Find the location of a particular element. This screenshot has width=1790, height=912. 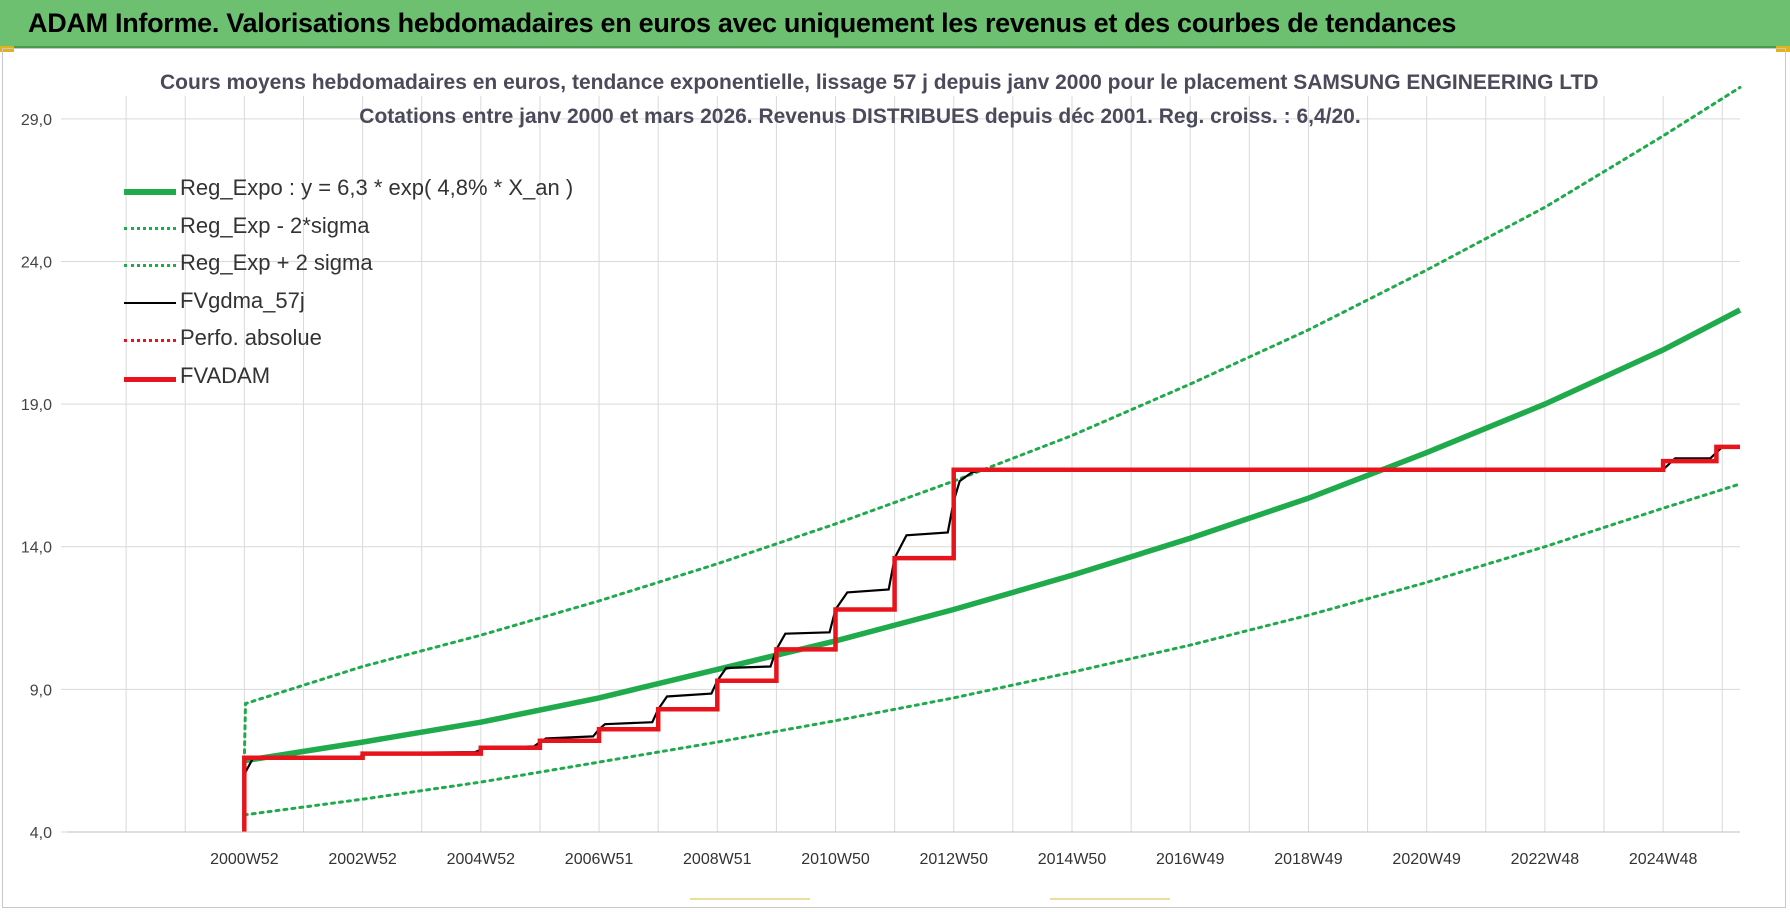

legend-label: Reg_Expo : y = 6,3 * exp( 4,8% * X_an ) is located at coordinates (377, 187).